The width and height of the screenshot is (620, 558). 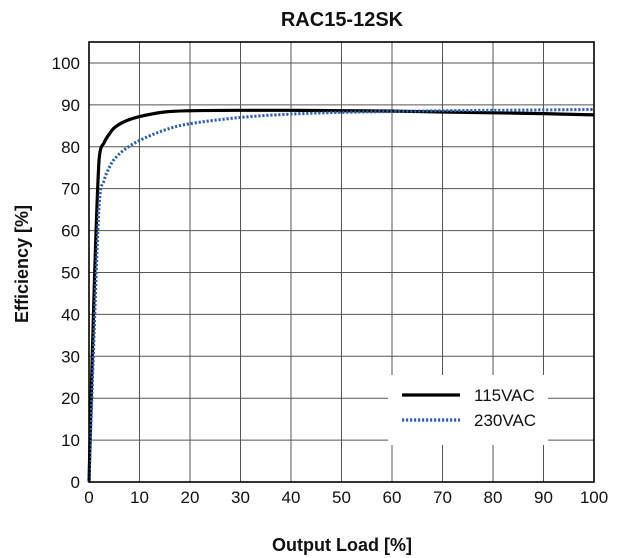 I want to click on x-tick-label: 80, so click(x=493, y=497).